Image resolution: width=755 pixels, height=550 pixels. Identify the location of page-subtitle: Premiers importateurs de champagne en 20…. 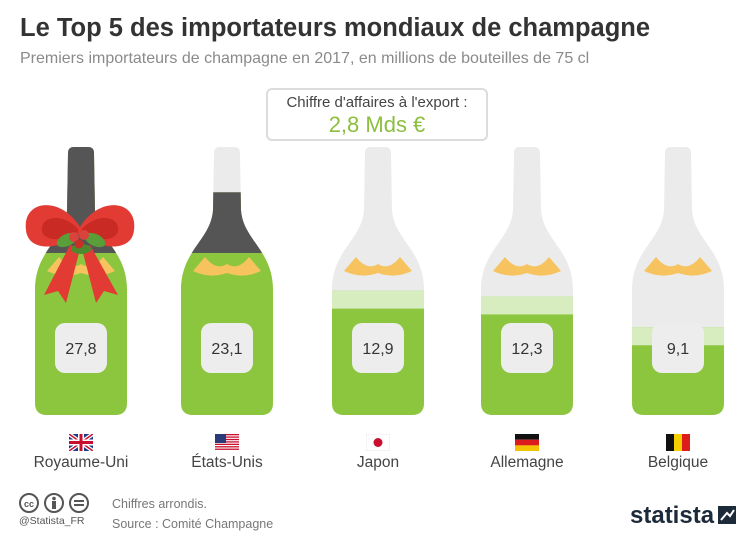
(305, 58).